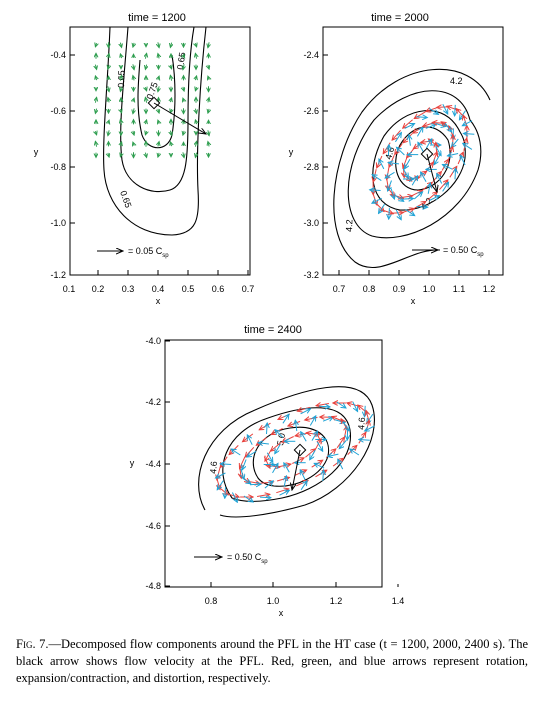  I want to click on panel-3-xlabel: x, so click(281, 613).